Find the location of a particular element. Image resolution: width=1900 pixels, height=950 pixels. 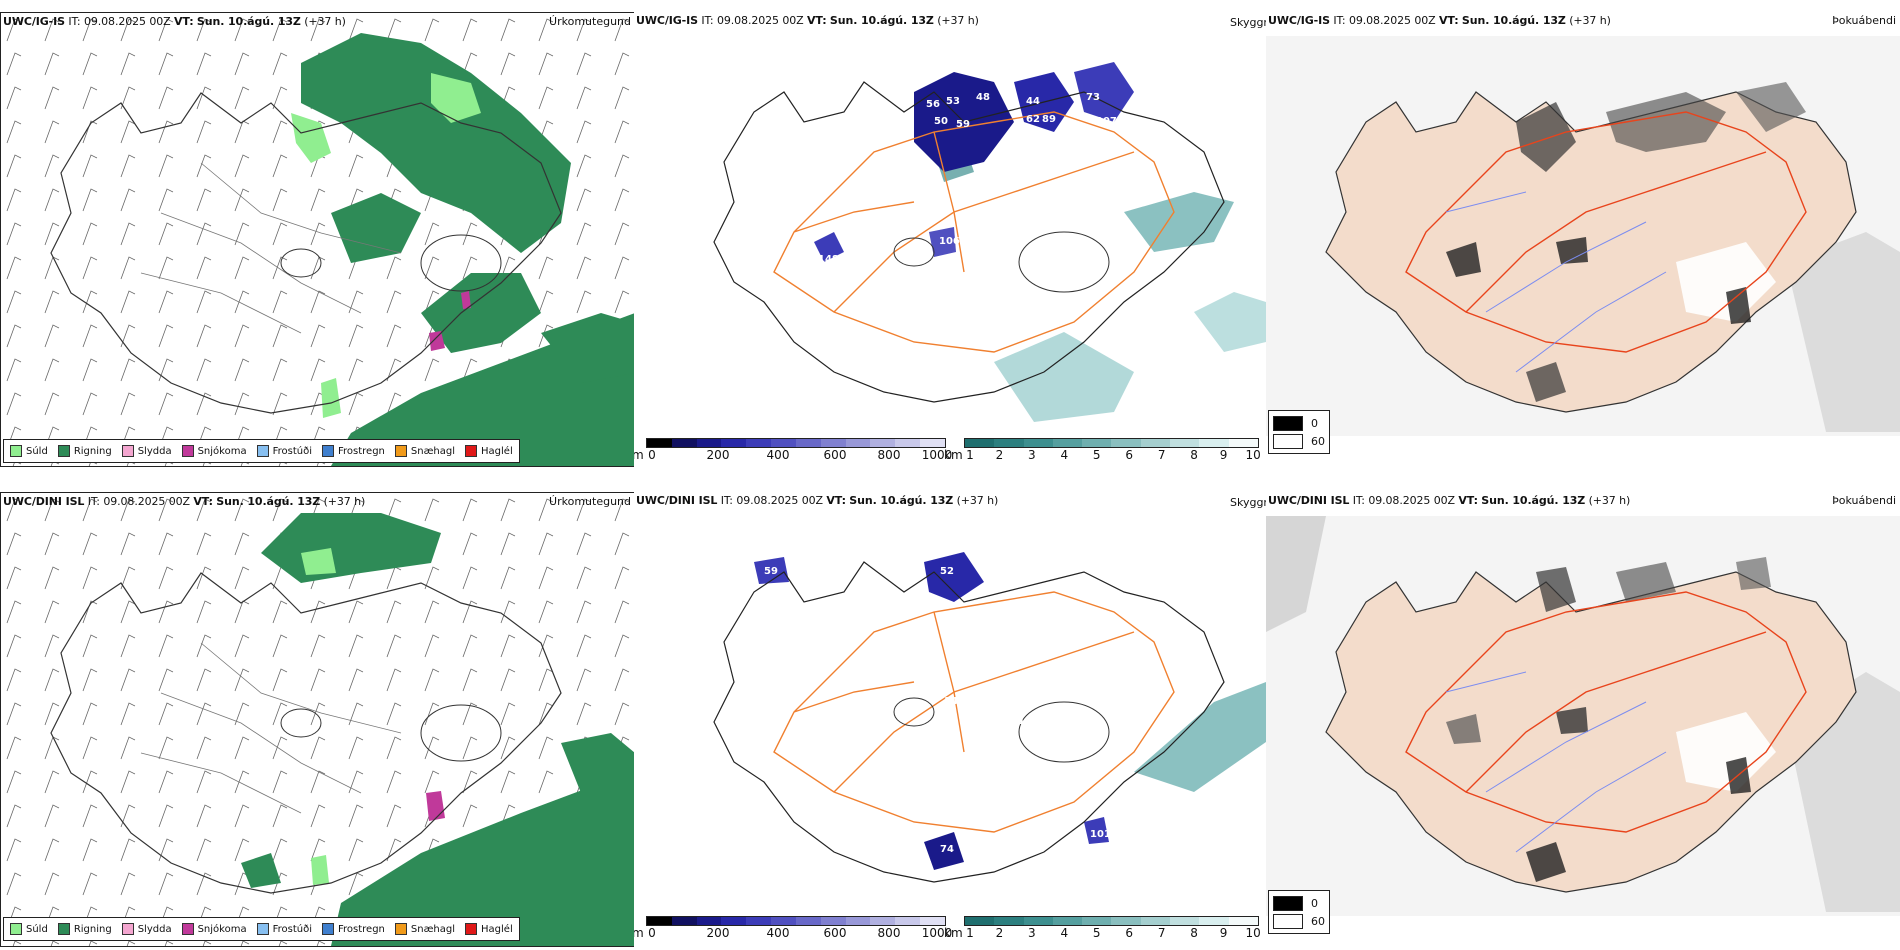

road-network is located at coordinates (974, 232).